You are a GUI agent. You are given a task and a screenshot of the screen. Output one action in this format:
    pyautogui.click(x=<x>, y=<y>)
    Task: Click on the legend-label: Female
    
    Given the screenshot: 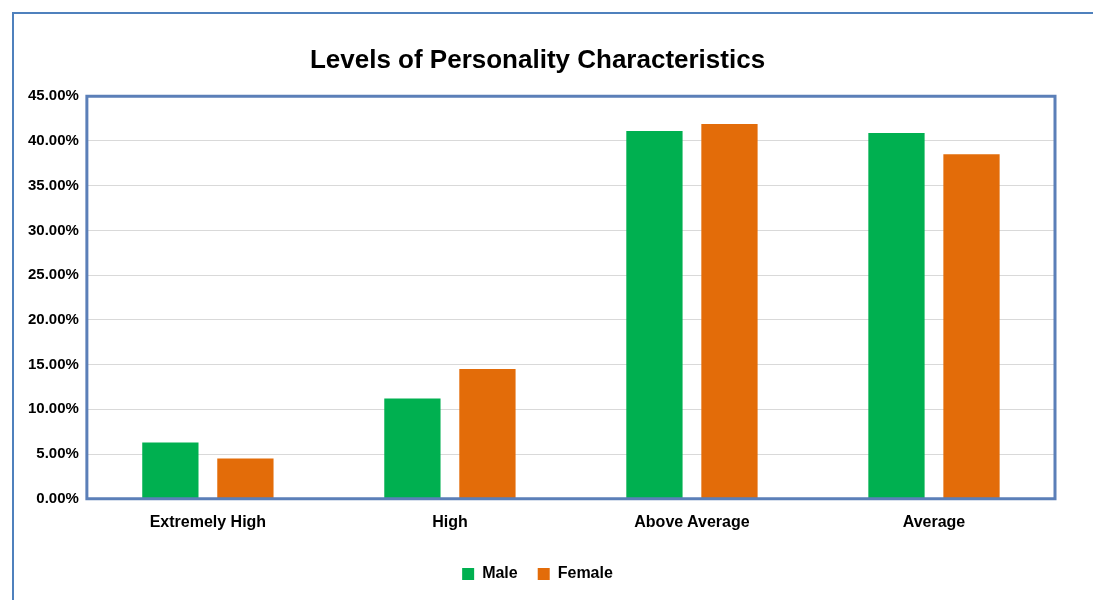 What is the action you would take?
    pyautogui.click(x=585, y=573)
    